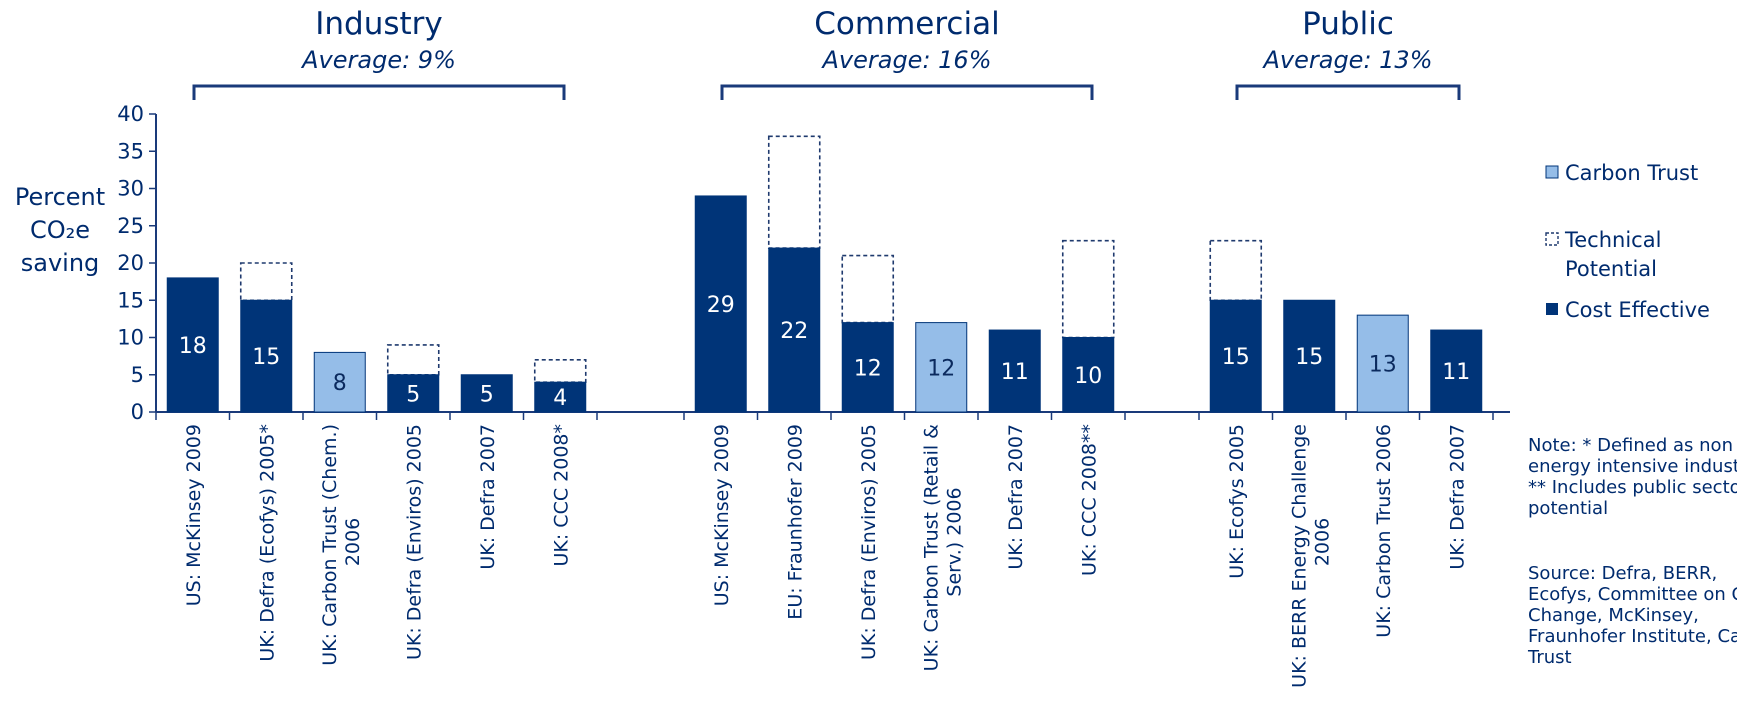  What do you see at coordinates (1613, 615) in the screenshot?
I see `source-line: Change, McKinsey,` at bounding box center [1613, 615].